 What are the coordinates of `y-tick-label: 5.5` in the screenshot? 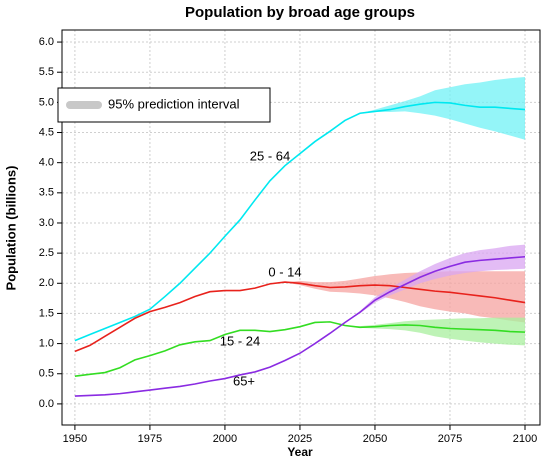 It's located at (46, 72).